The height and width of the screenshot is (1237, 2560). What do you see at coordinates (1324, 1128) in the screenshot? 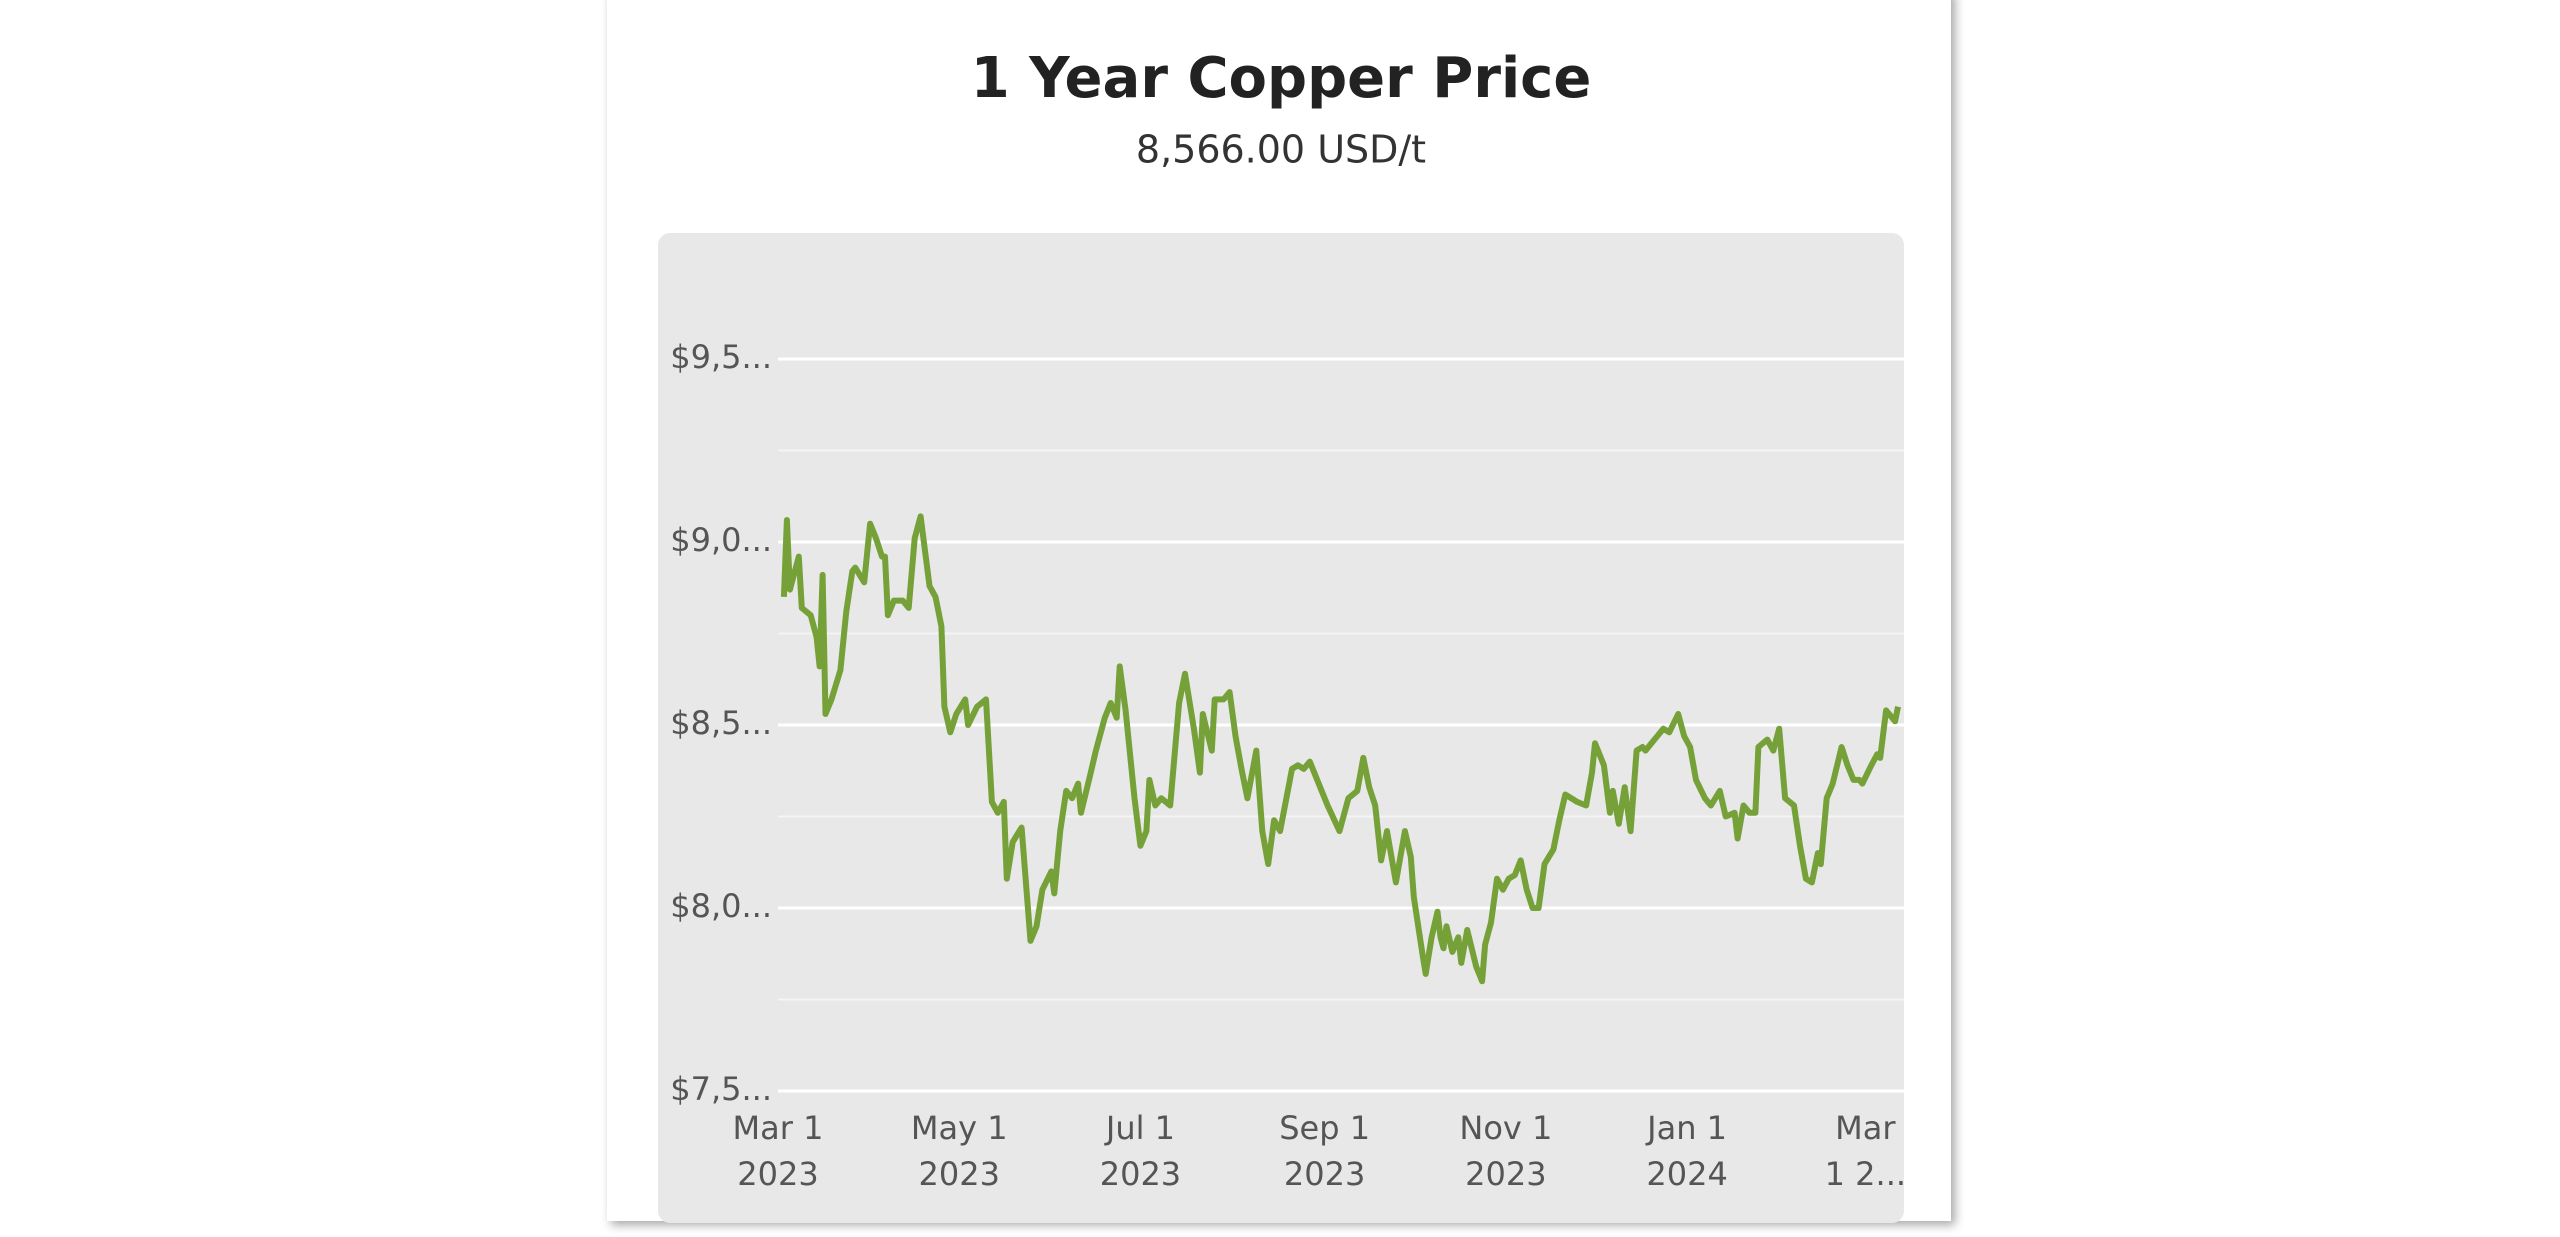
I see `x-tick-label: Sep 1` at bounding box center [1324, 1128].